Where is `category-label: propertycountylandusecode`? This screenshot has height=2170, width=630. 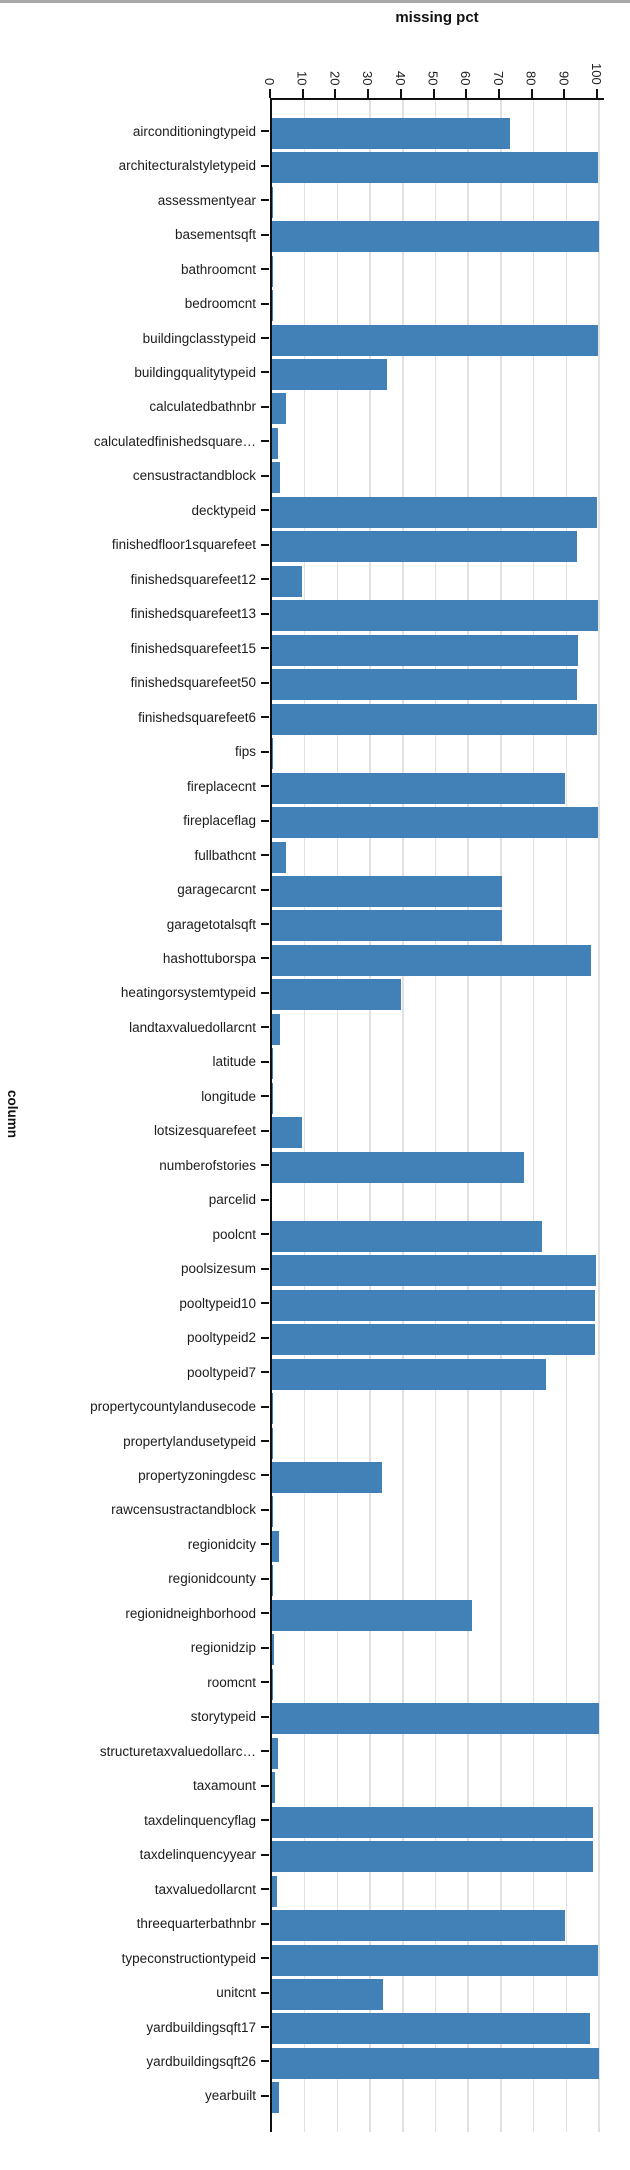 category-label: propertycountylandusecode is located at coordinates (173, 1407).